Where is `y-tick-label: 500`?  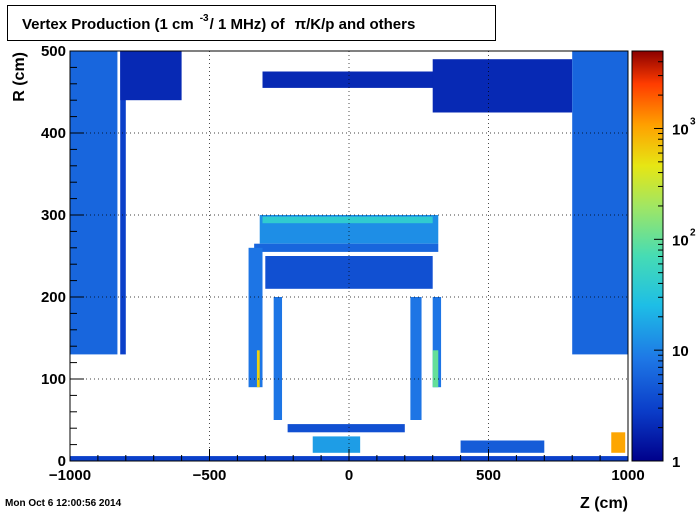 y-tick-label: 500 is located at coordinates (53, 51).